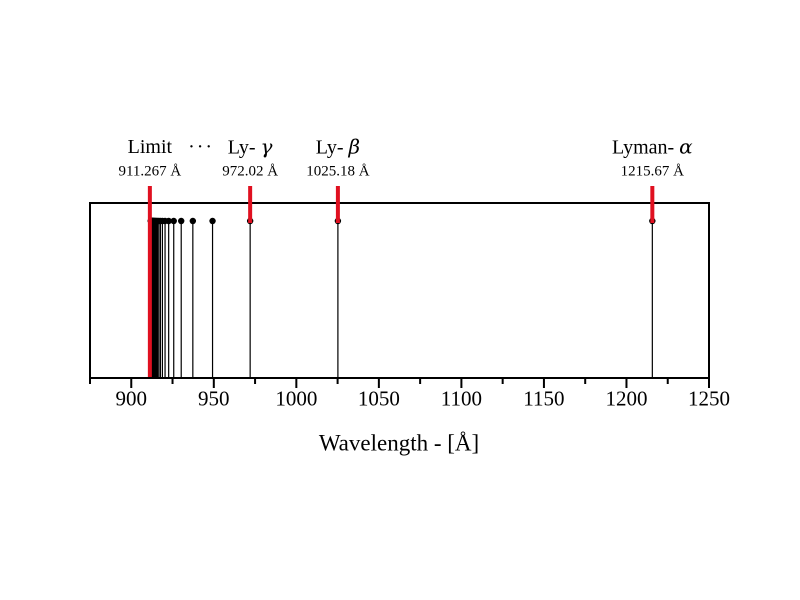 This screenshot has width=800, height=600. Describe the element at coordinates (266, 146) in the screenshot. I see `greek-letter: γ` at that location.